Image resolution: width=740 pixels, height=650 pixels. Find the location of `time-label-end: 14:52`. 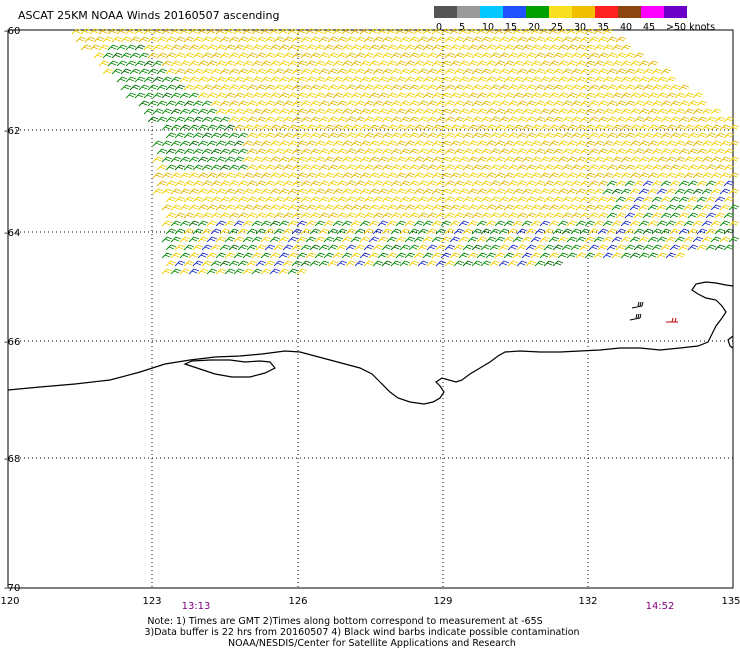

time-label-end: 14:52 is located at coordinates (660, 606).